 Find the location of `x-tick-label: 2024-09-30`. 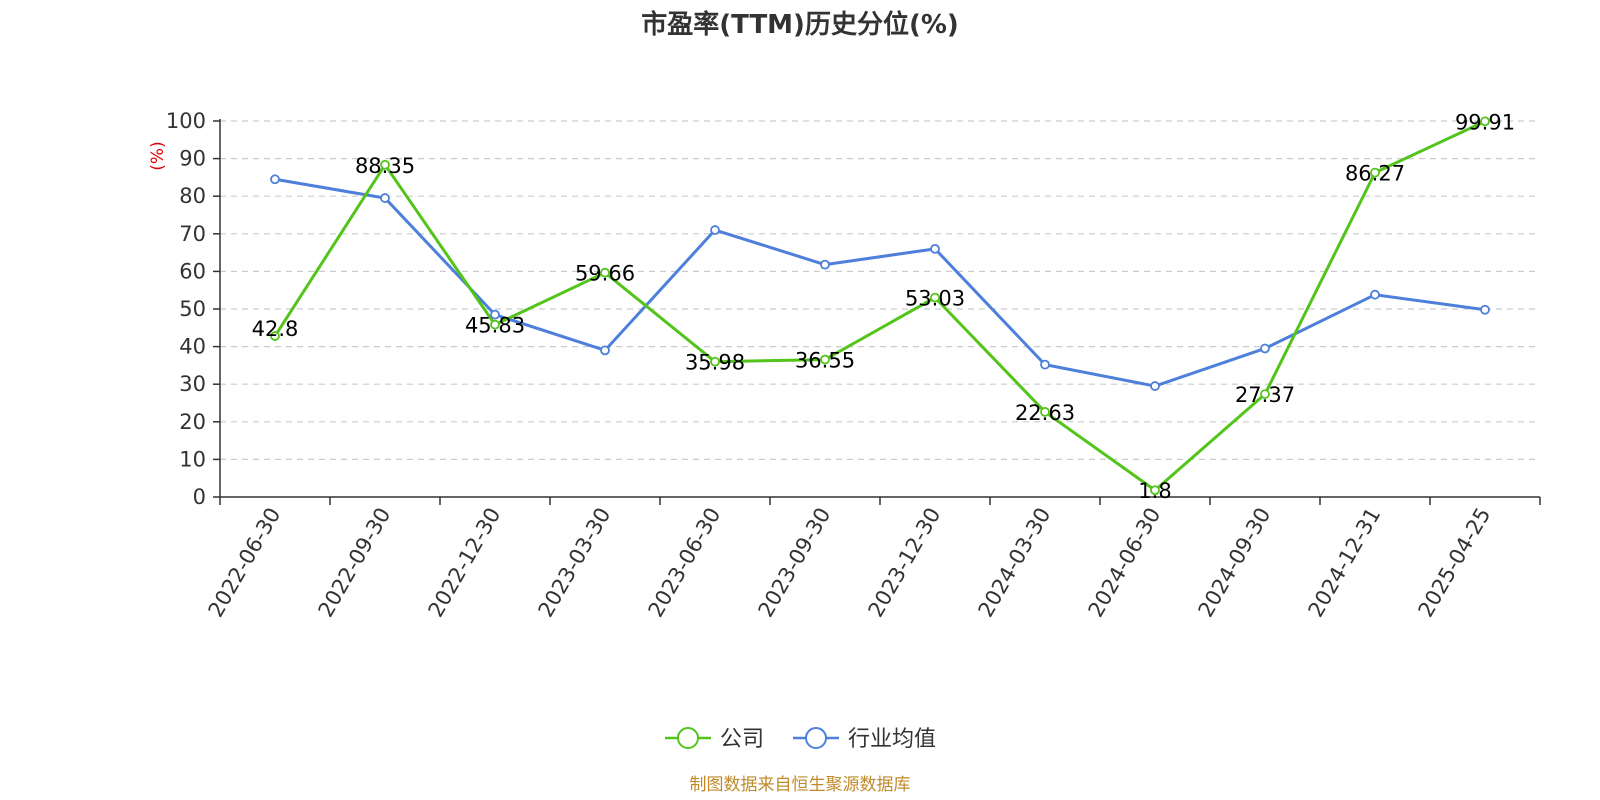

x-tick-label: 2024-09-30 is located at coordinates (1235, 563).